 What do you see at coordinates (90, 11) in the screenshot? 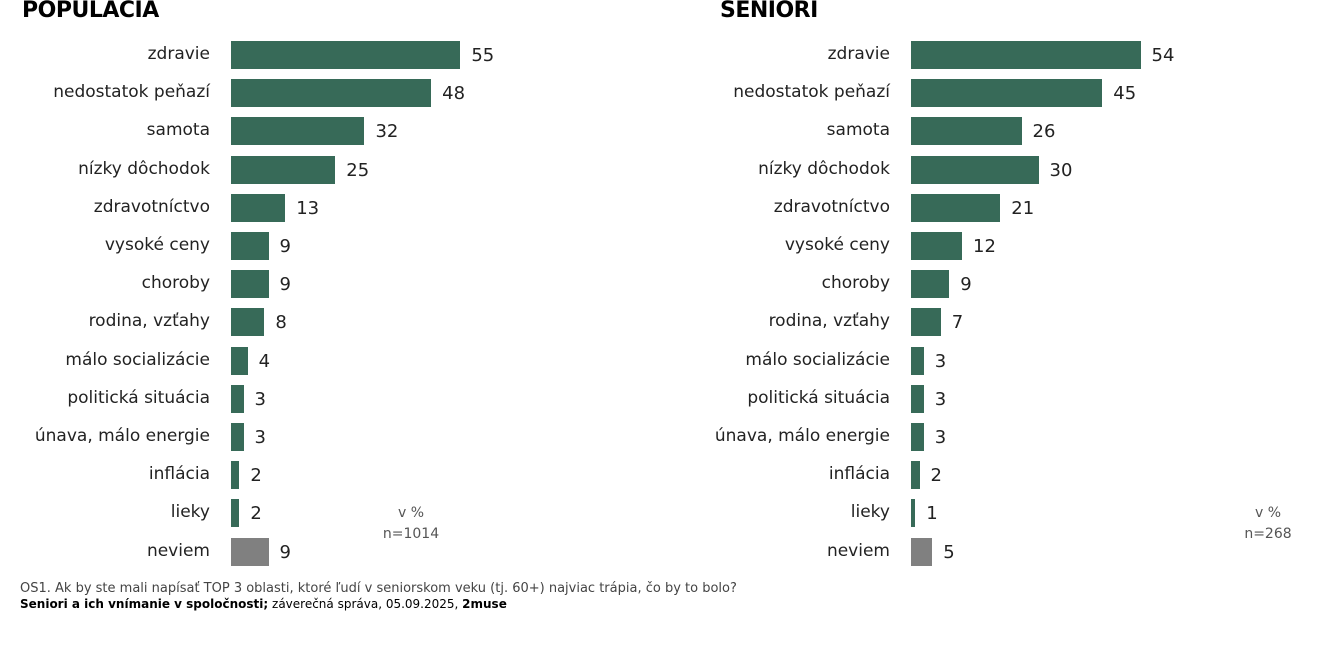
I see `chart-title-populacia: POPULÁCIA` at bounding box center [90, 11].